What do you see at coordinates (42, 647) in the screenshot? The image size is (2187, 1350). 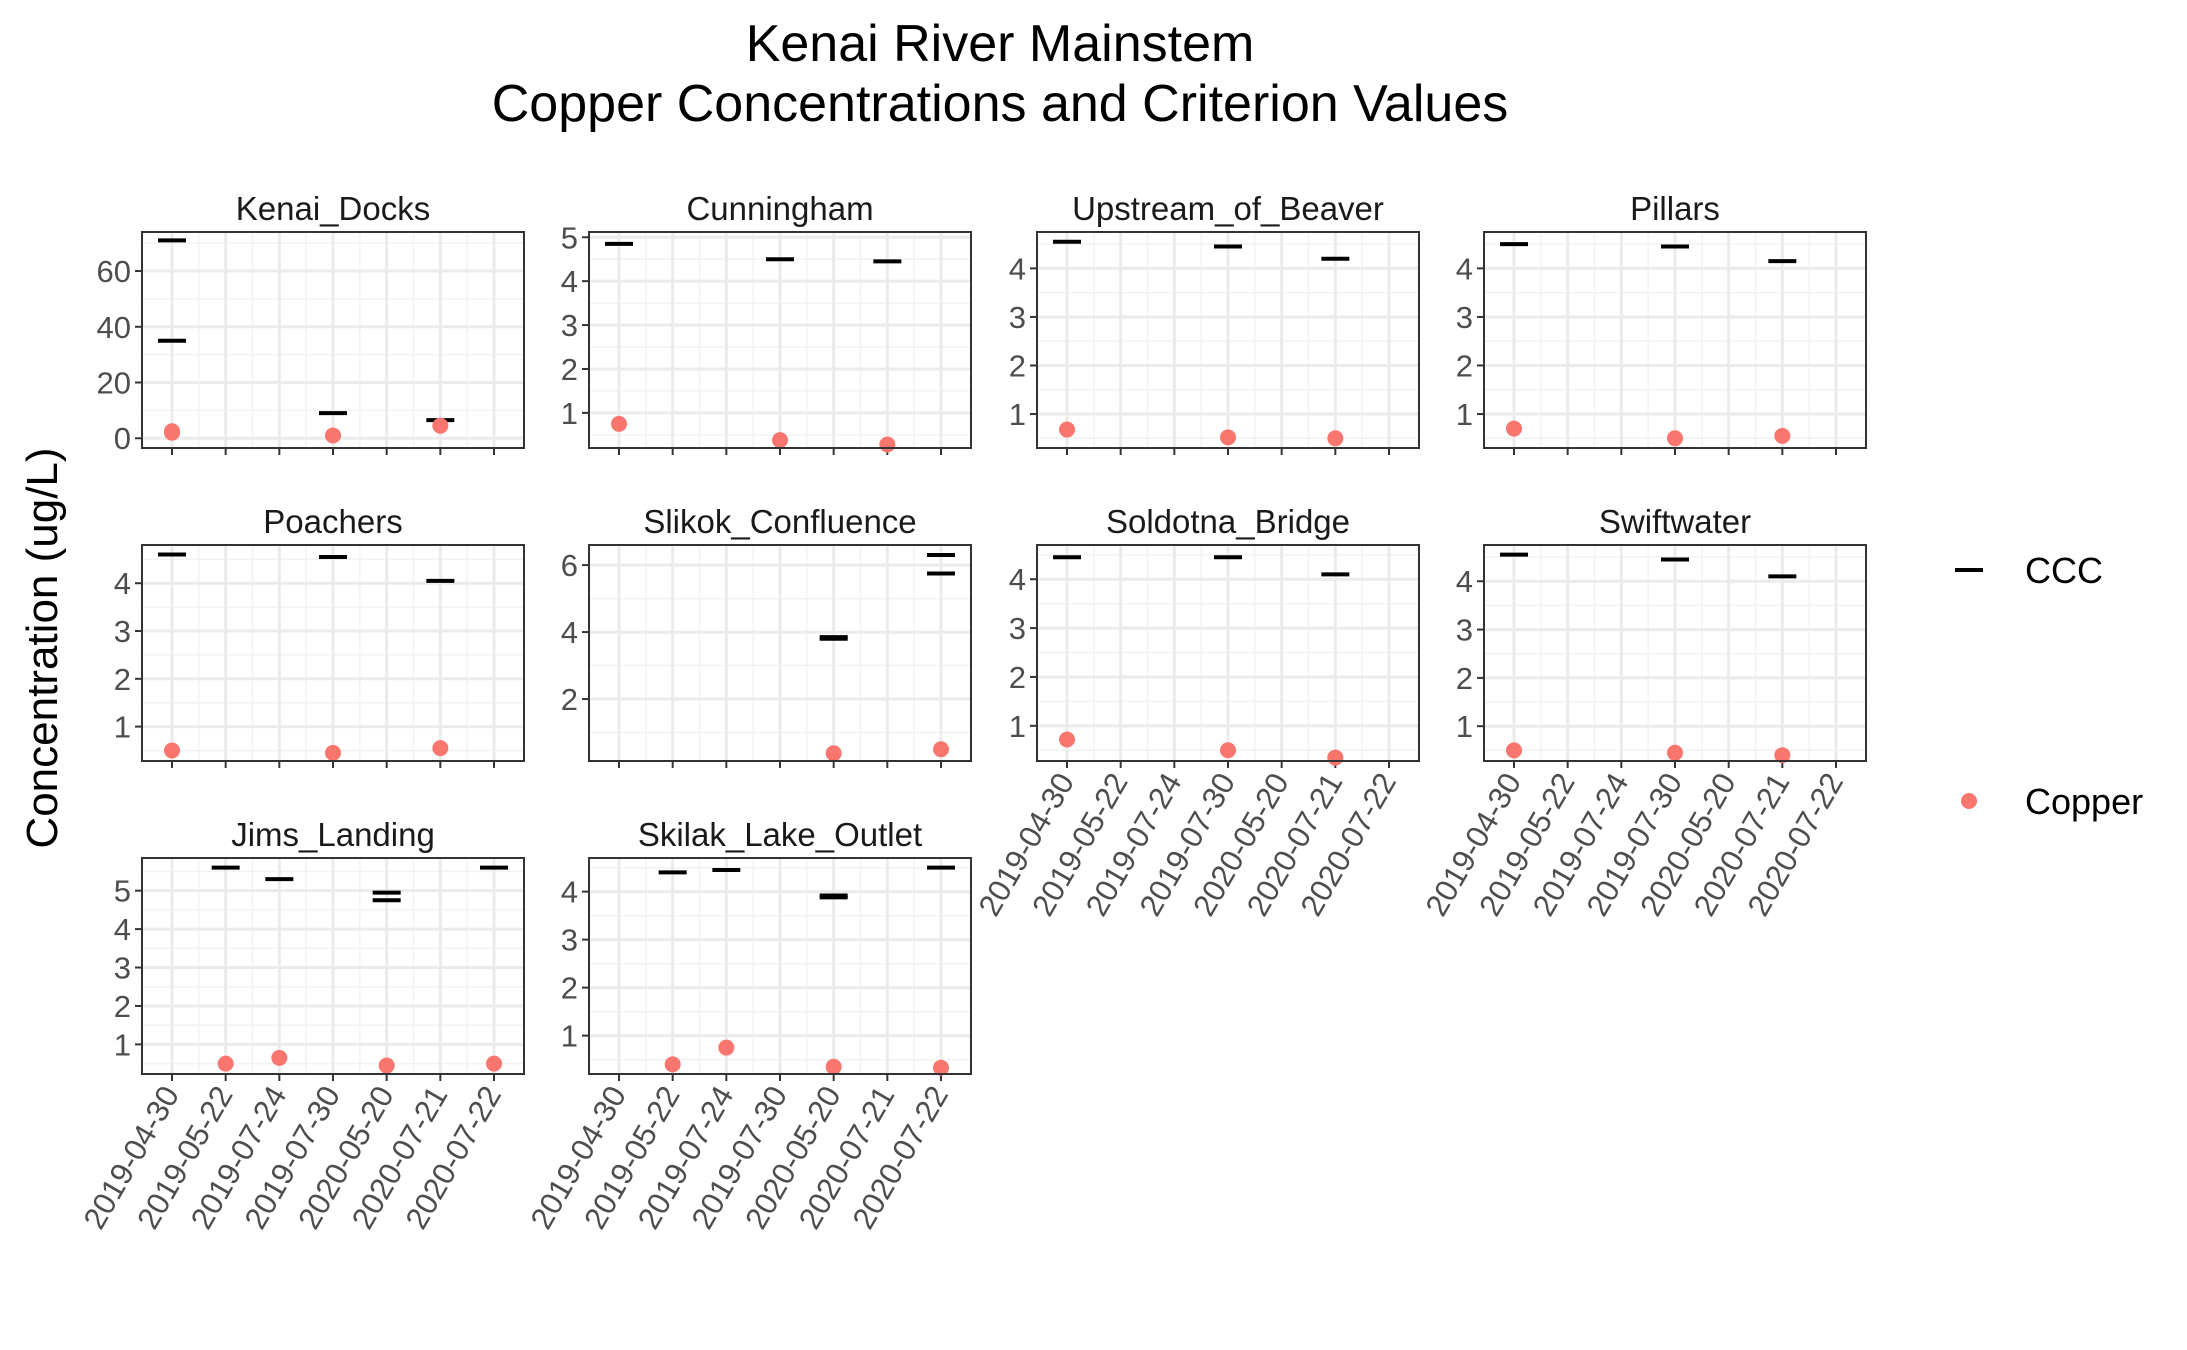 I see `y-axis-title: Concentration (ug/L)` at bounding box center [42, 647].